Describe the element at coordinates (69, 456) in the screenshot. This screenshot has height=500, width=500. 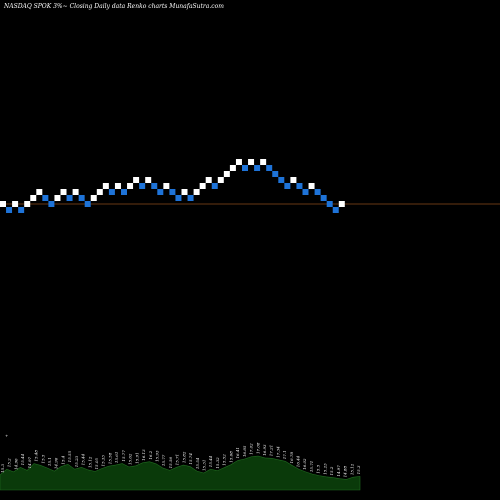
I see `price-label: 15.55` at that location.